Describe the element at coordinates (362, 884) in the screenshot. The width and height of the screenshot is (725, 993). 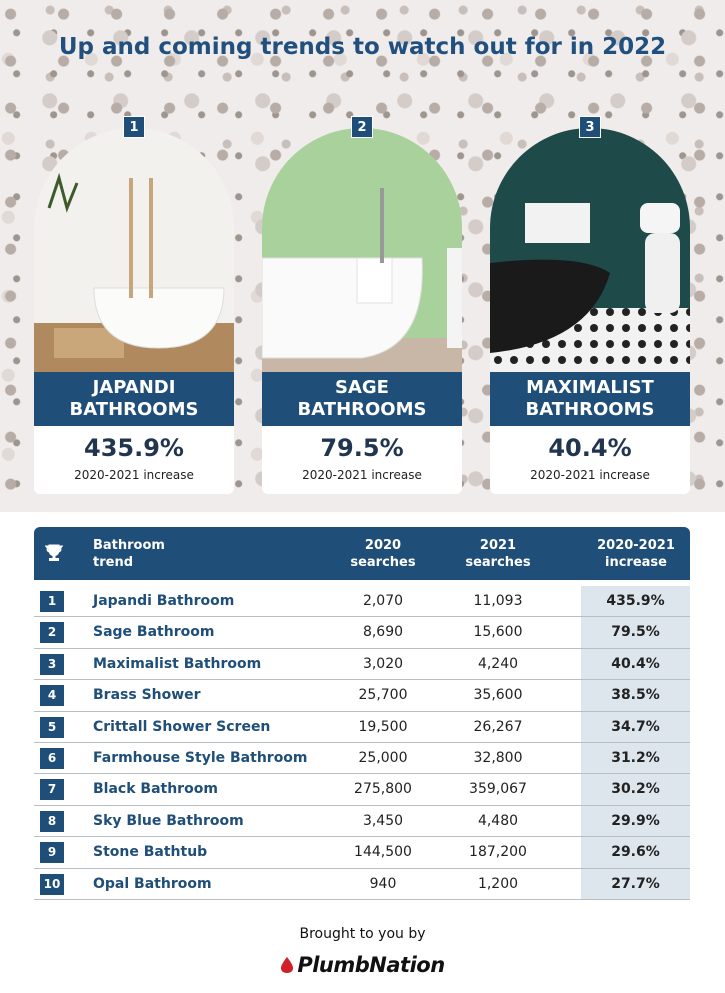
I see `table-row: 27.7% 10 Opal Bathroom 940 1,200` at that location.